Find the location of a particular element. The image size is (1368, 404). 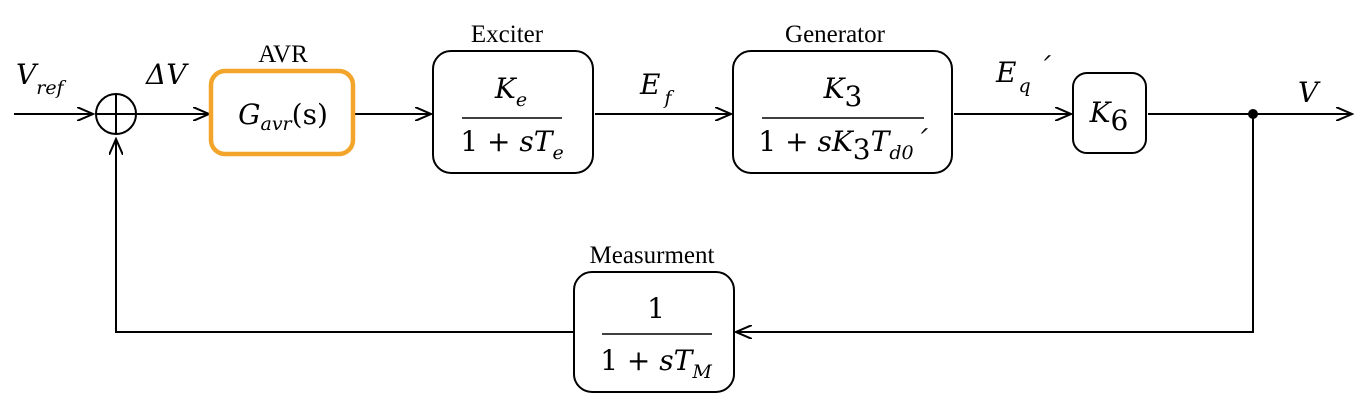

generator-title: Generator is located at coordinates (835, 34).